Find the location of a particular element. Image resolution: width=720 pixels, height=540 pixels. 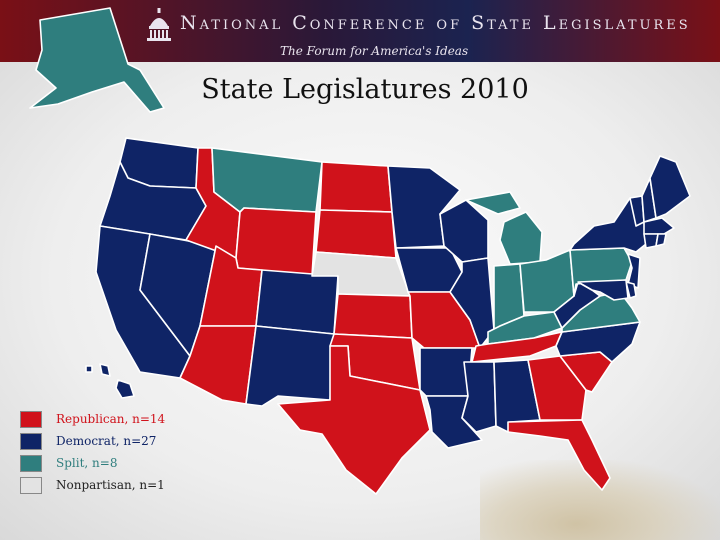

legend-item-republican: Republican, n=14 is located at coordinates (130, 421).